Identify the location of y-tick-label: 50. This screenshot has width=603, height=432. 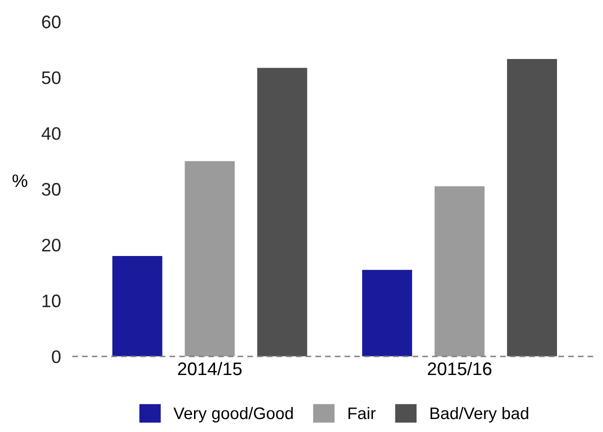
(51, 77).